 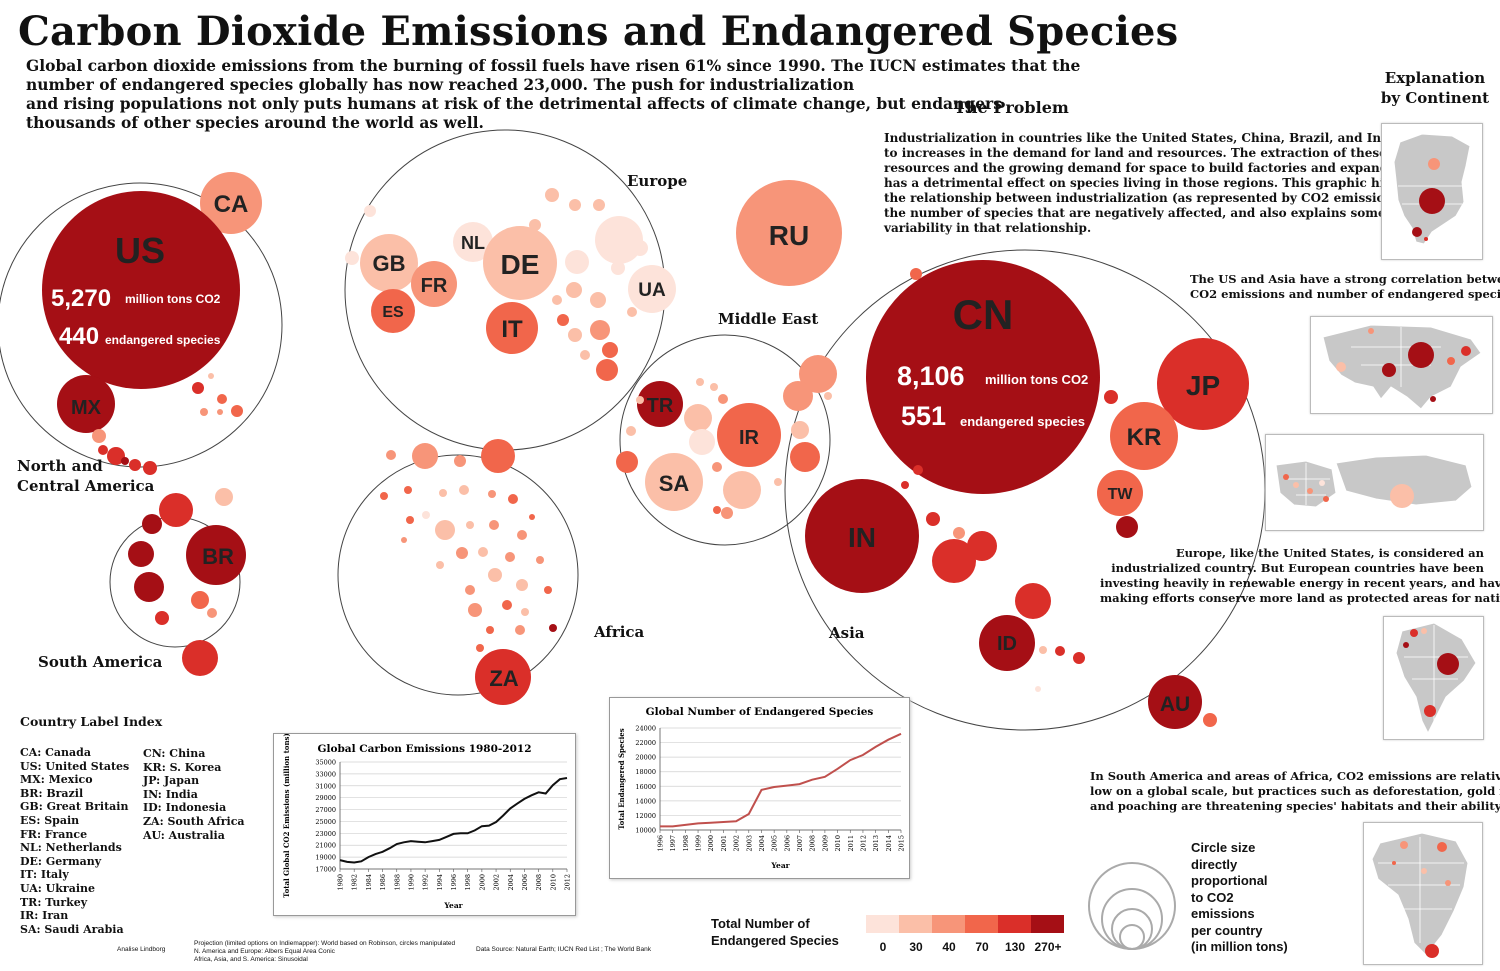 What do you see at coordinates (749, 435) in the screenshot?
I see `bubble-ir` at bounding box center [749, 435].